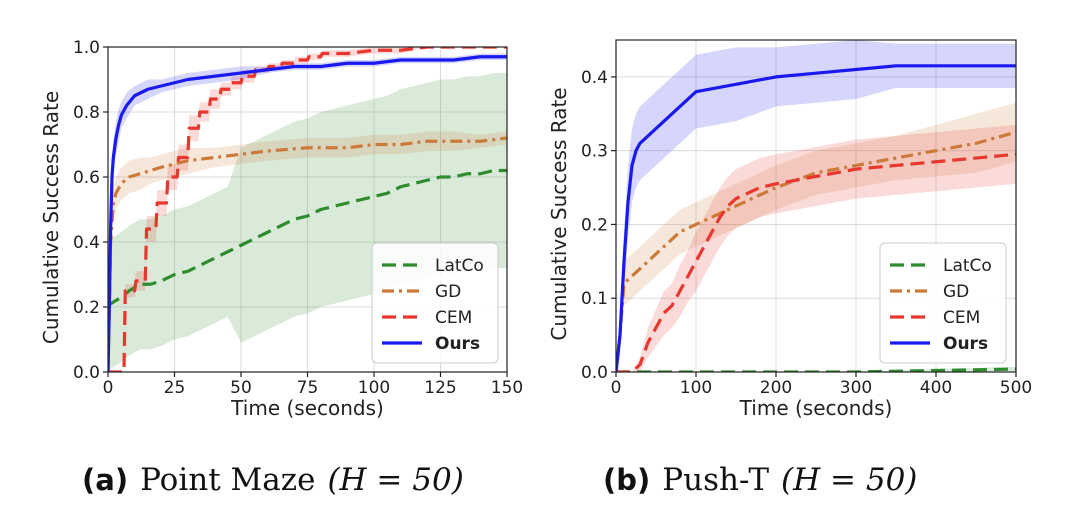 The width and height of the screenshot is (1080, 530). I want to click on x-tick-label: 25, so click(175, 388).